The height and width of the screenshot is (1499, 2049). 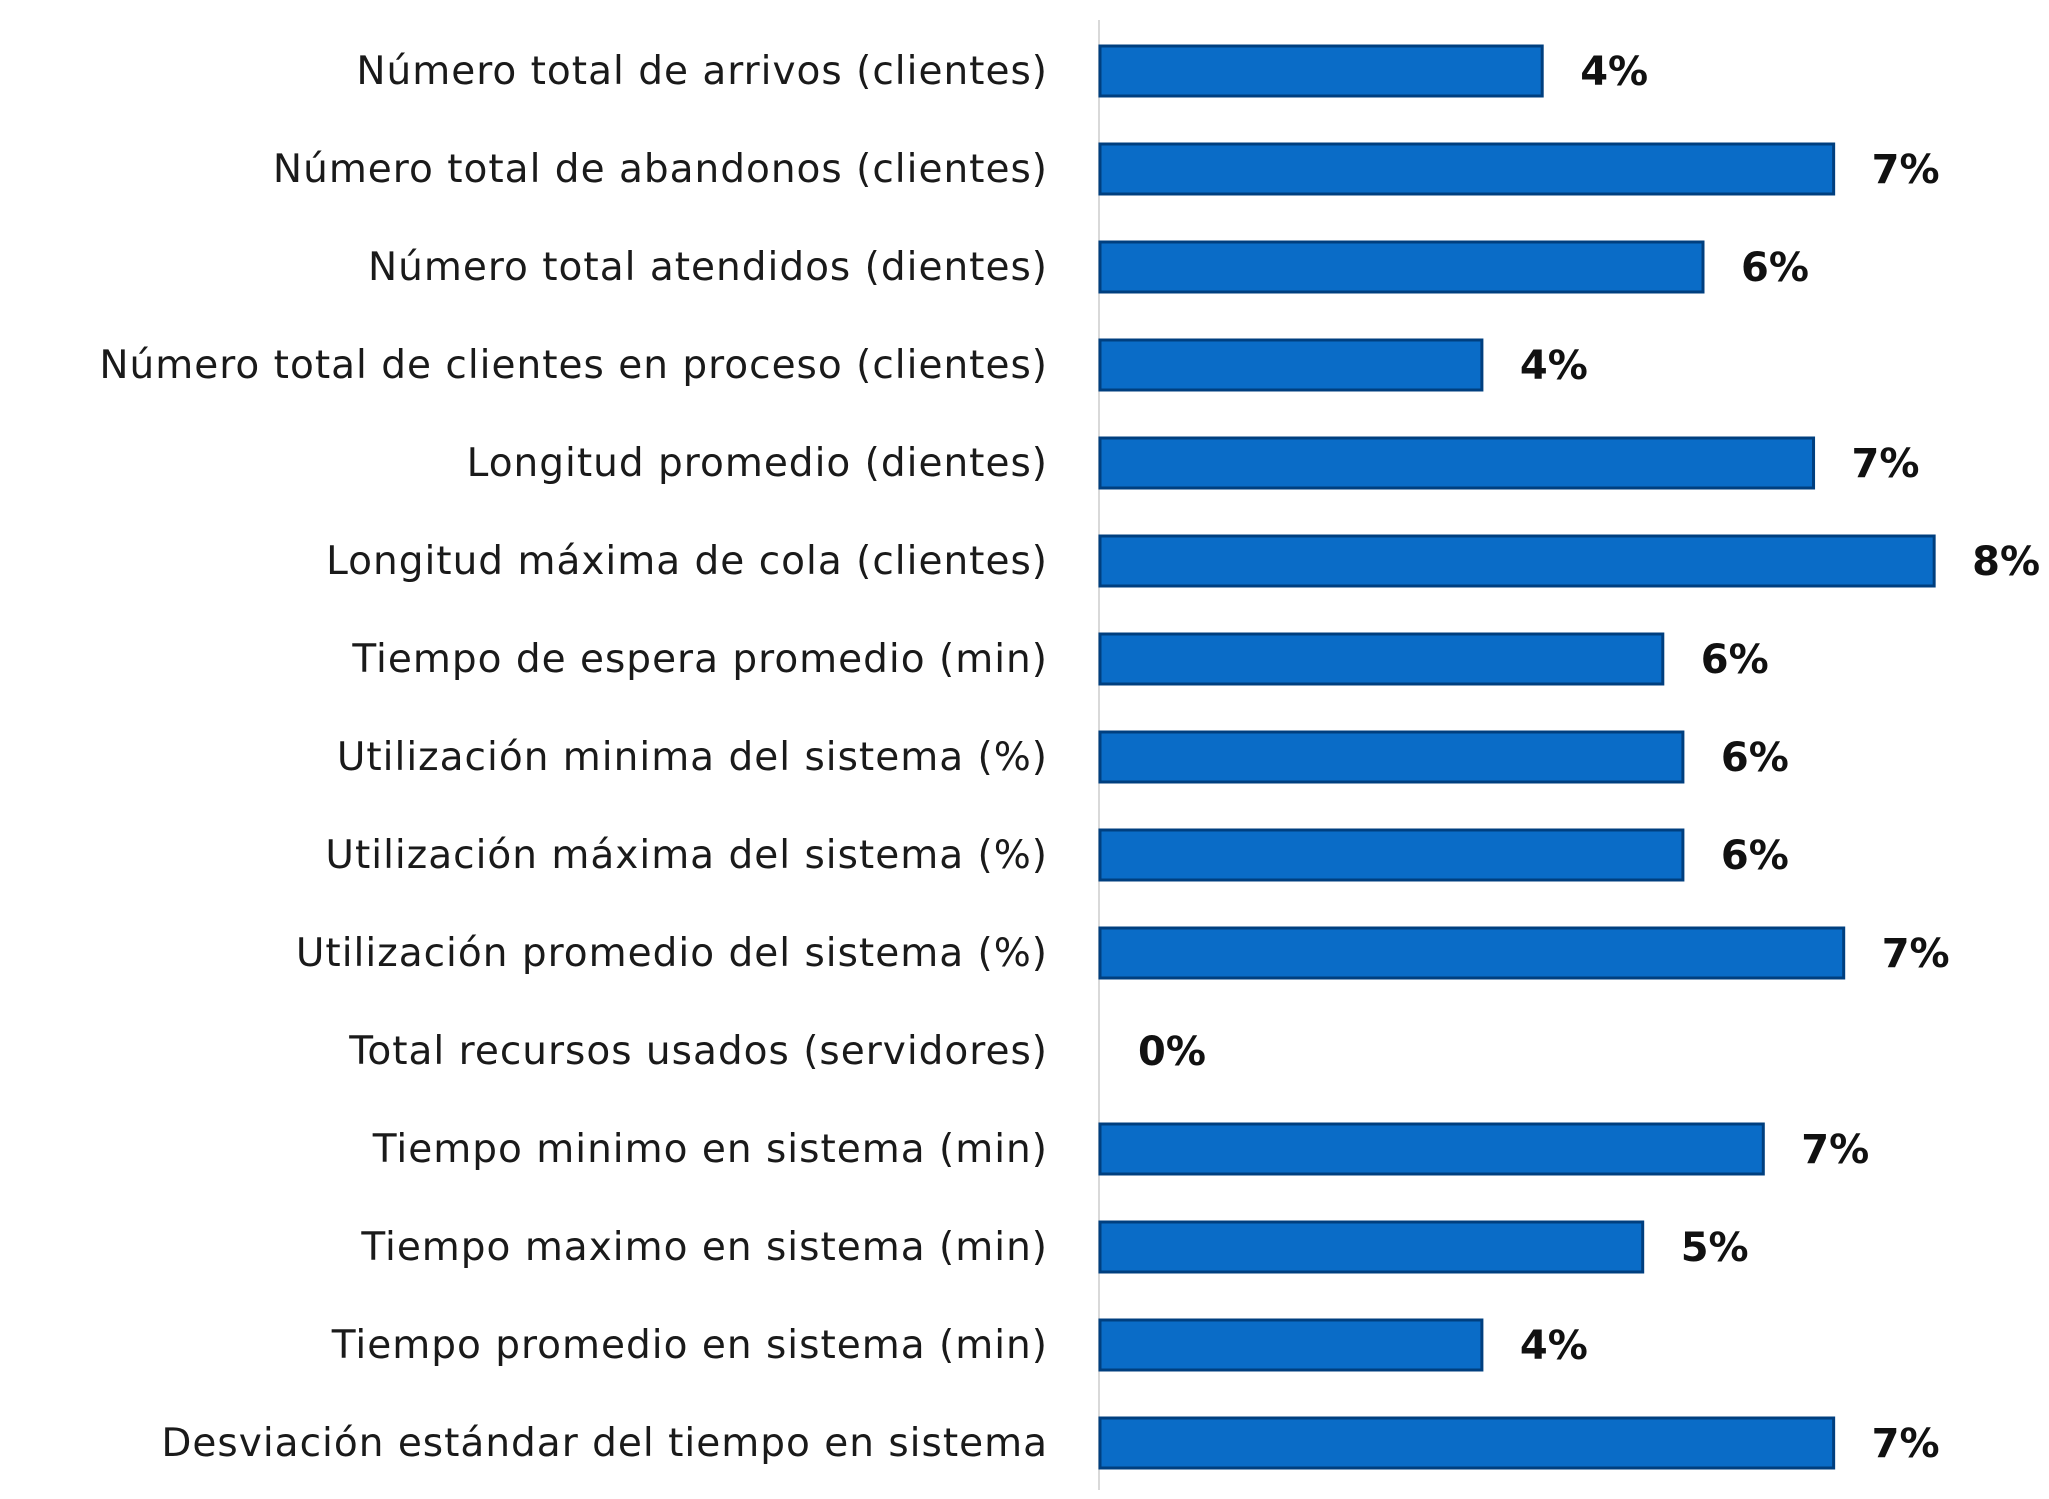 I want to click on category-label: Longitud máxima de cola (clientes), so click(x=687, y=561).